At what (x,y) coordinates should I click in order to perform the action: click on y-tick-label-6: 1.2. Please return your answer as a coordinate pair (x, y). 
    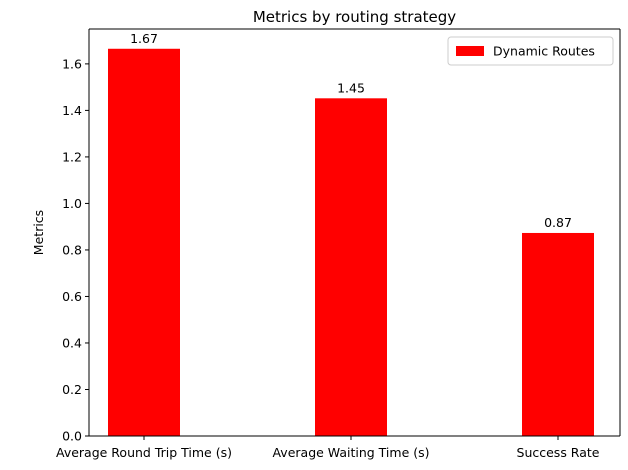
    Looking at the image, I should click on (72, 156).